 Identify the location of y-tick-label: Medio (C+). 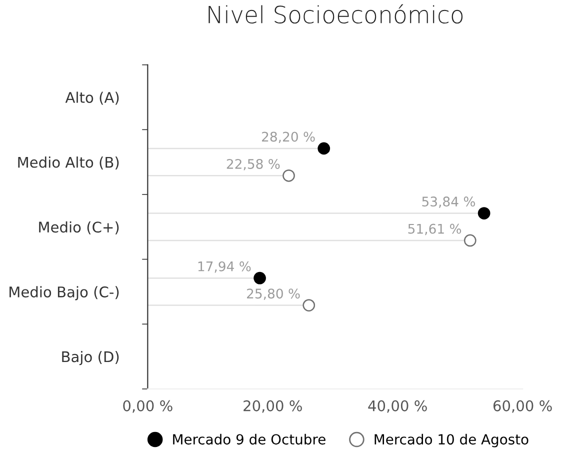
(79, 227).